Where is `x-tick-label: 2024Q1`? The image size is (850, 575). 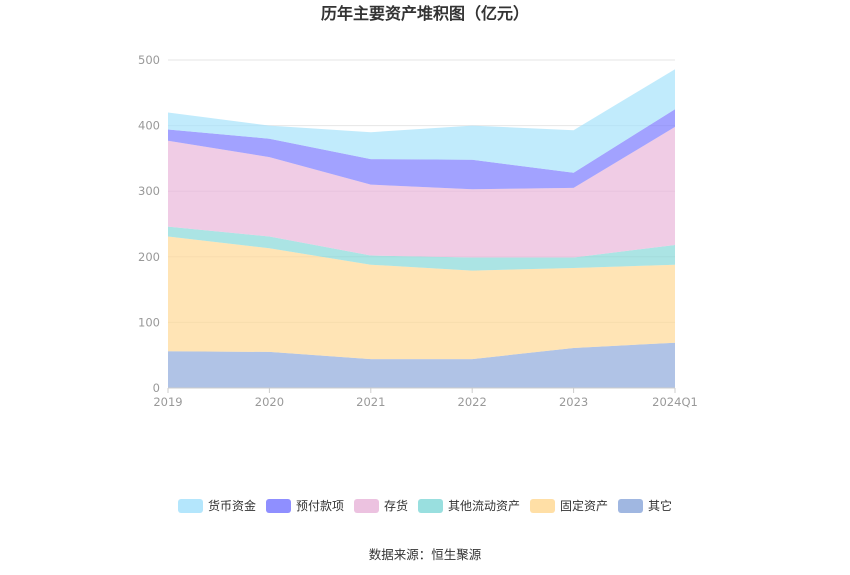
x-tick-label: 2024Q1 is located at coordinates (675, 402).